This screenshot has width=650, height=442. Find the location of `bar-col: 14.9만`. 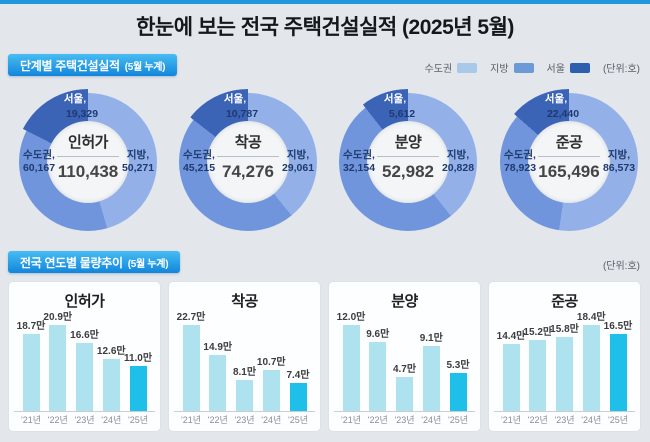

bar-col: 14.9만 is located at coordinates (217, 374).